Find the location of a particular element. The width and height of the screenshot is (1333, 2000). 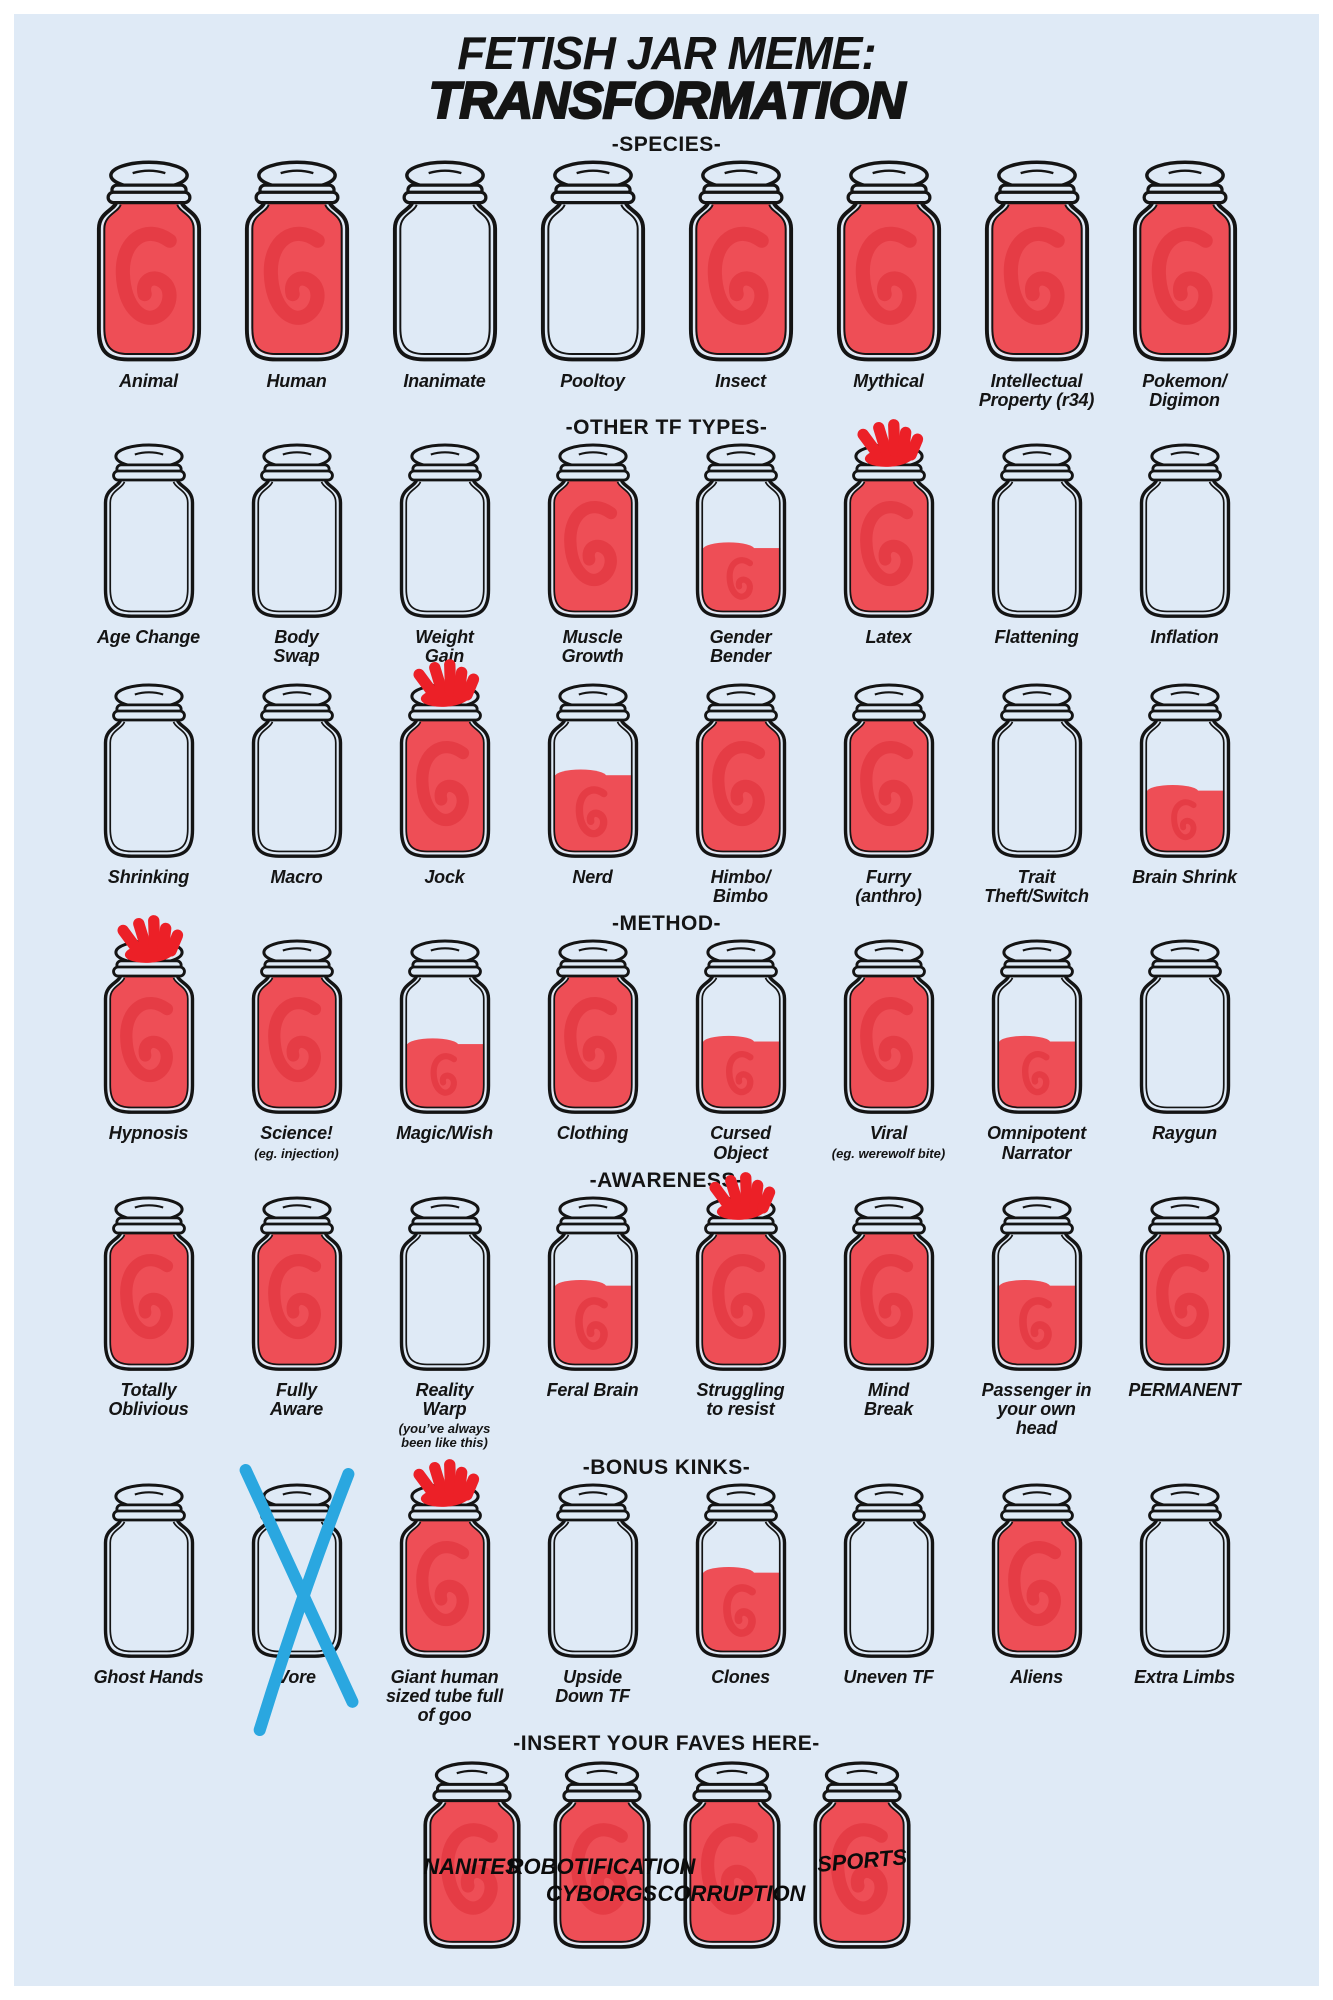

jar-item-body-swap: Body Swap is located at coordinates (297, 554).